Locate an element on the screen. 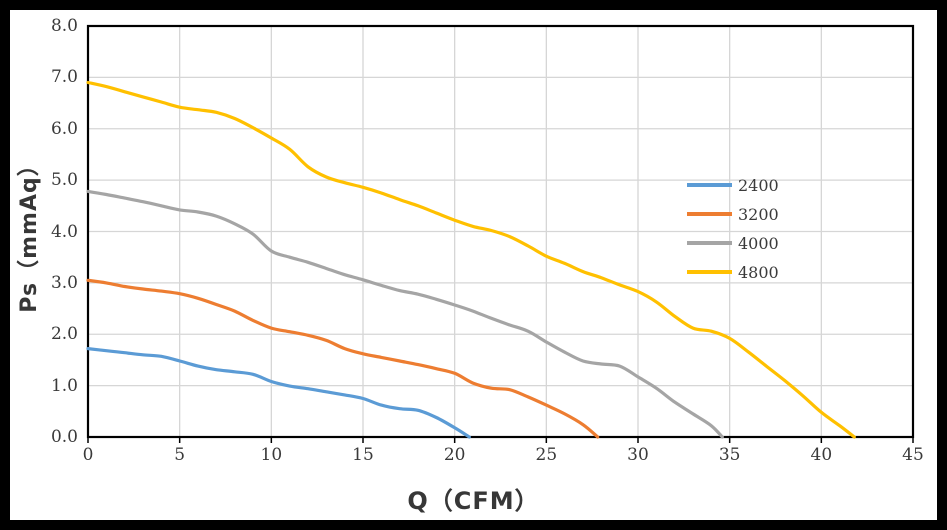 The image size is (947, 530). x-tick-label-45: 45 is located at coordinates (913, 455).